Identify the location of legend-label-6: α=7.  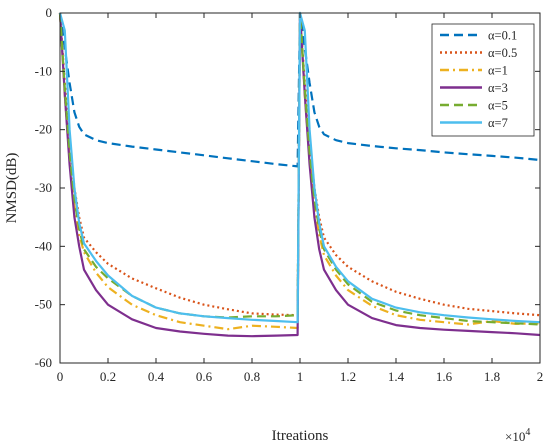
(498, 123).